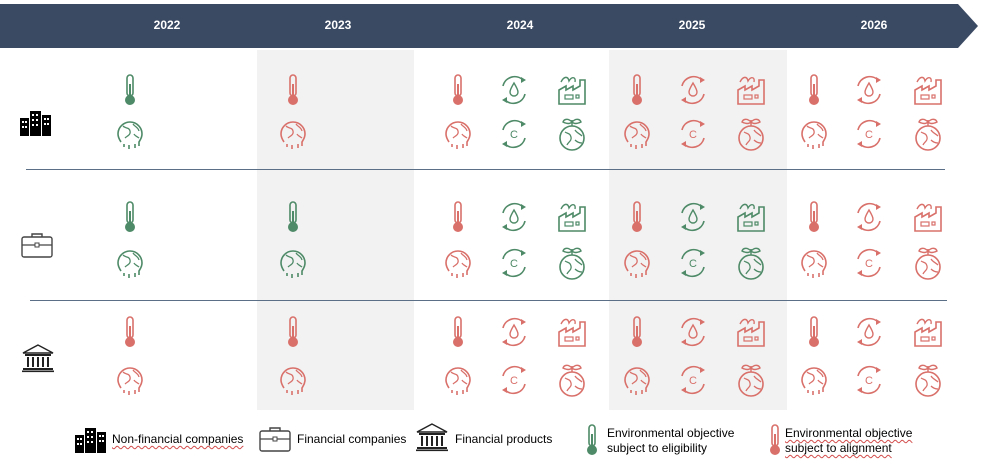 This screenshot has width=985, height=460. Describe the element at coordinates (352, 439) in the screenshot. I see `legend-financial-companies-label: Financial companies` at that location.